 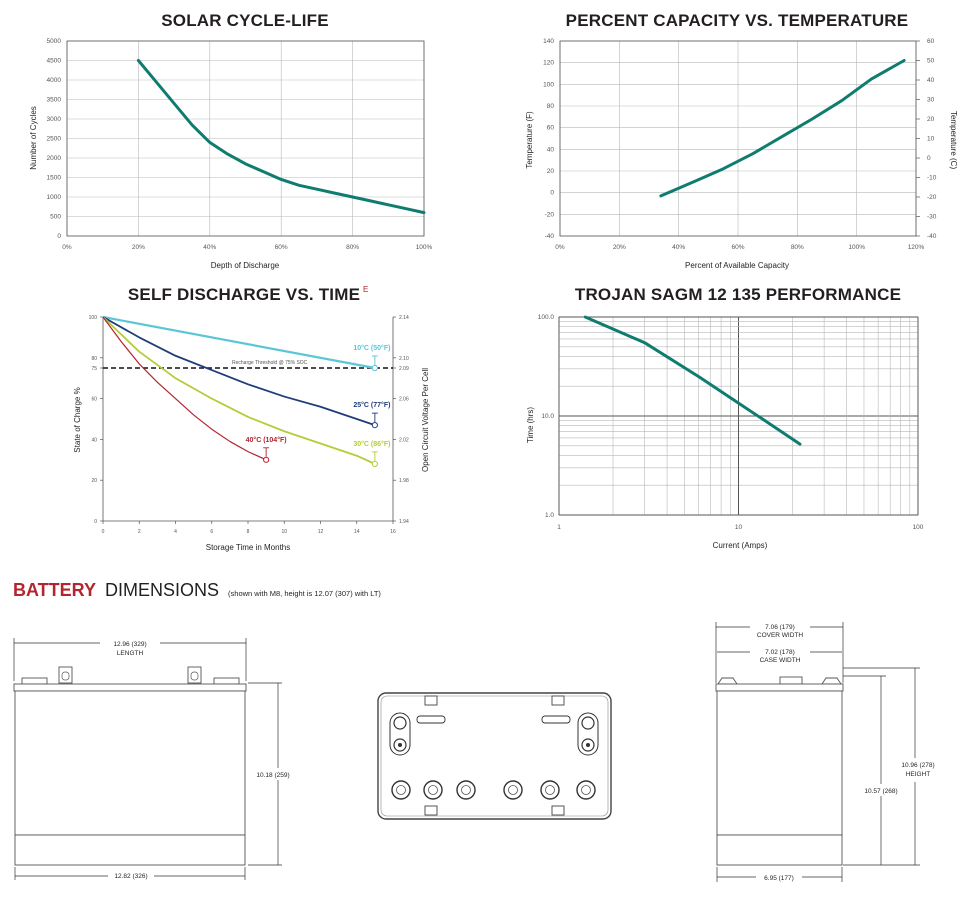 I want to click on top-vent-caps, so click(x=493, y=790).